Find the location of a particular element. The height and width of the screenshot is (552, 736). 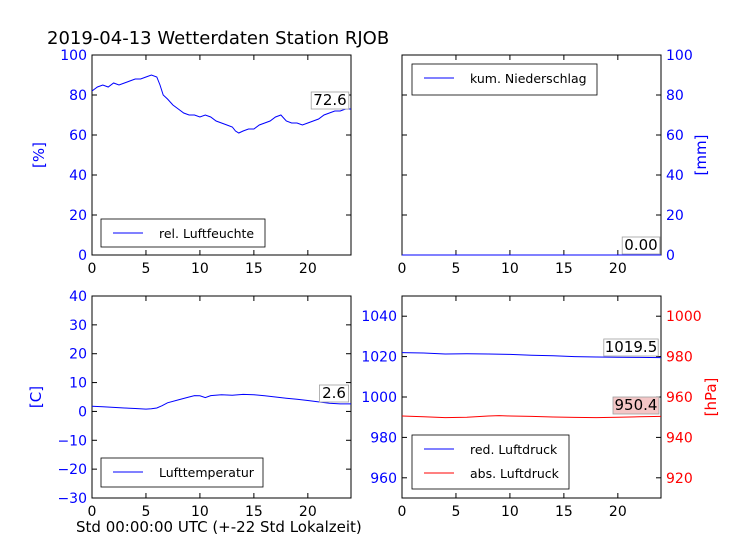

y-tick-label: 980 is located at coordinates (383, 438).